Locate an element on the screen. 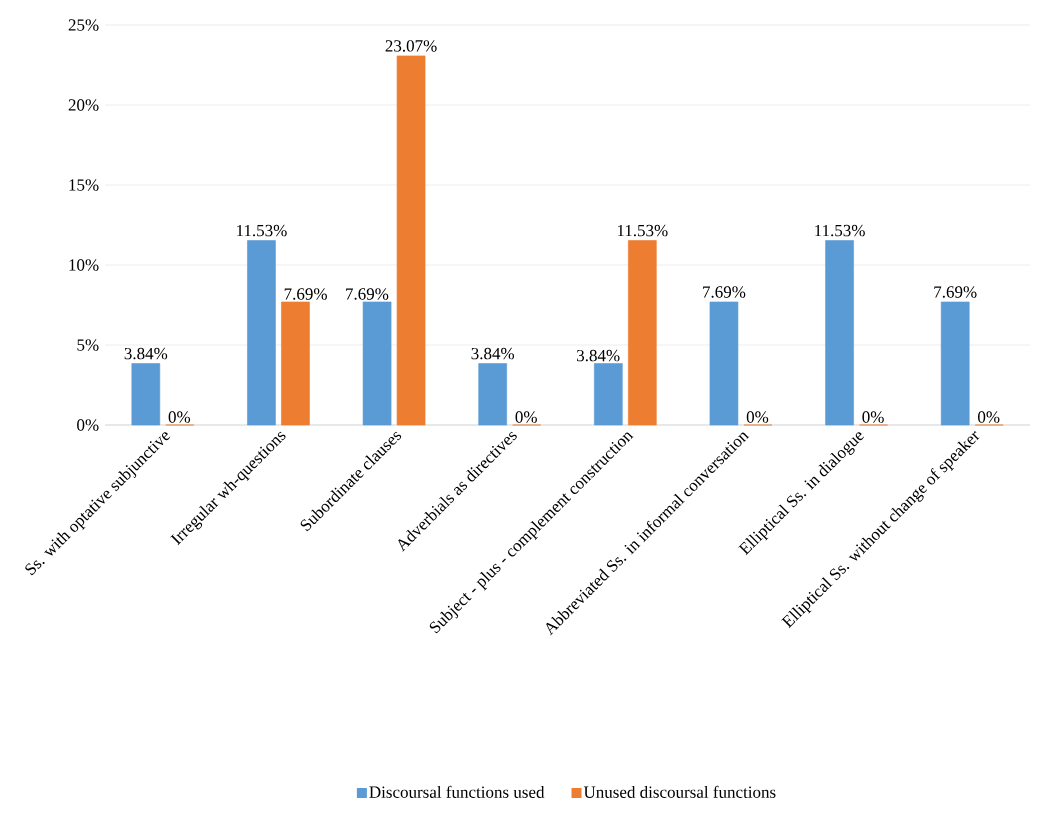 The image size is (1046, 839). y-tick-label: 15% is located at coordinates (84, 185).